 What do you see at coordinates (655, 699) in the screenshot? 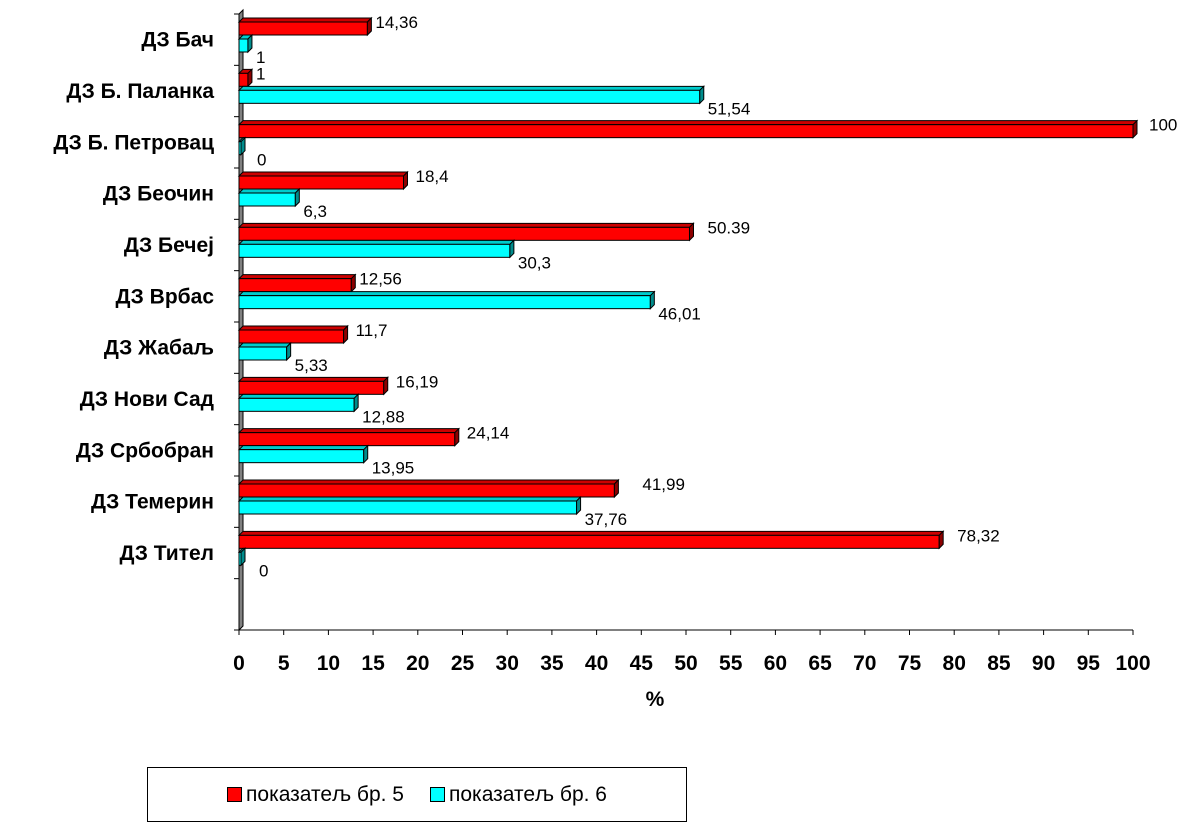
I see `x-axis-title: %` at bounding box center [655, 699].